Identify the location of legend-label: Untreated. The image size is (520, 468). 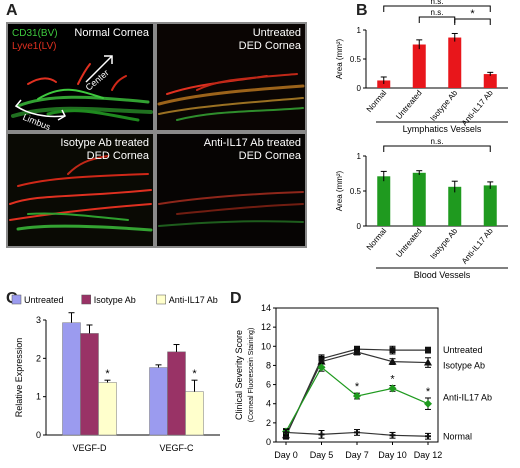
(44, 300).